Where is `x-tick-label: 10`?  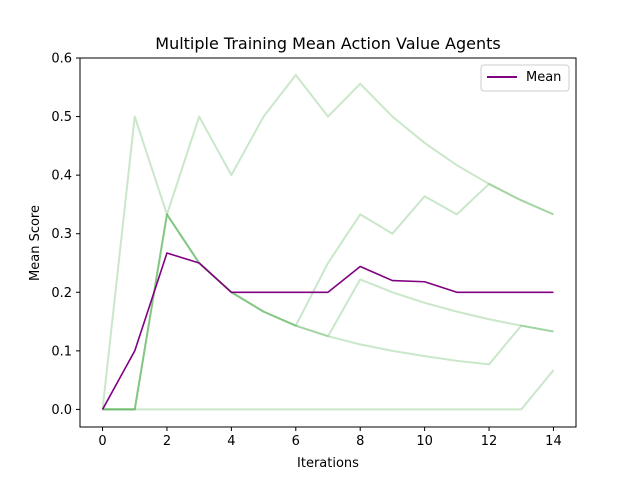 x-tick-label: 10 is located at coordinates (424, 441).